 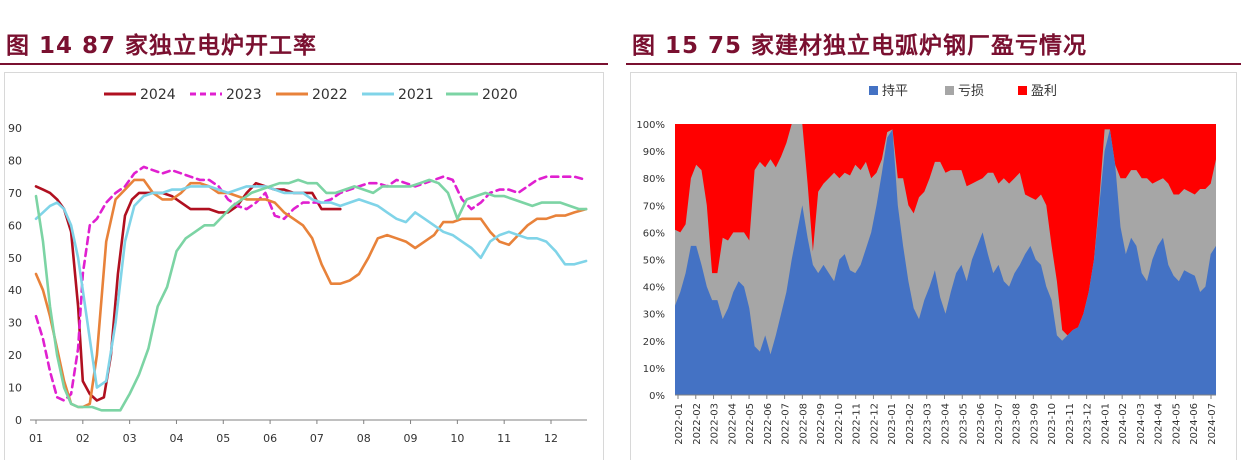 What do you see at coordinates (768, 424) in the screenshot?
I see `x-tick-label: 2022-06` at bounding box center [768, 424].